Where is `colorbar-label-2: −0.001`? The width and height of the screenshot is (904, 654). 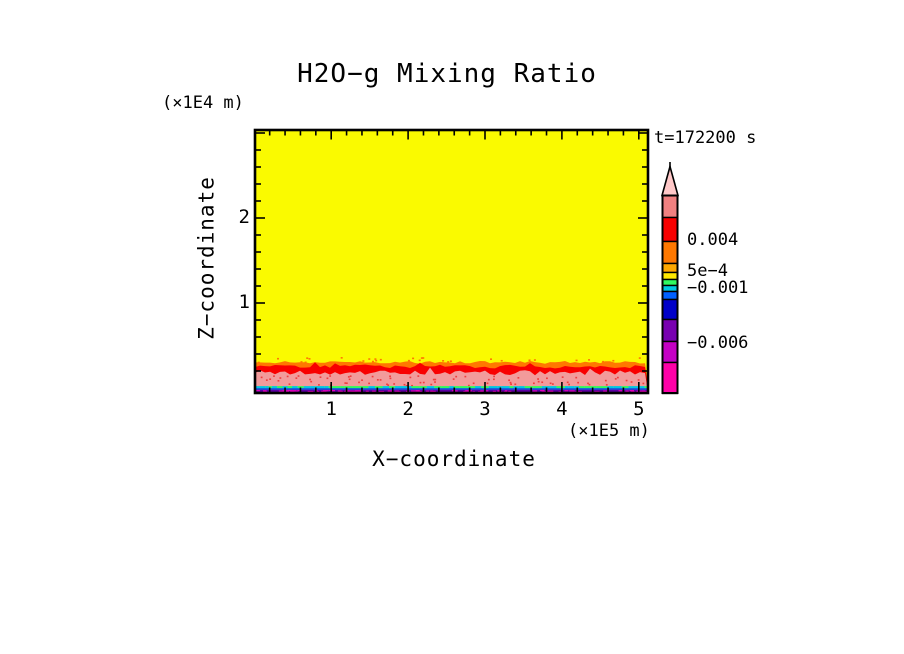
colorbar-label-2: −0.001 is located at coordinates (718, 288).